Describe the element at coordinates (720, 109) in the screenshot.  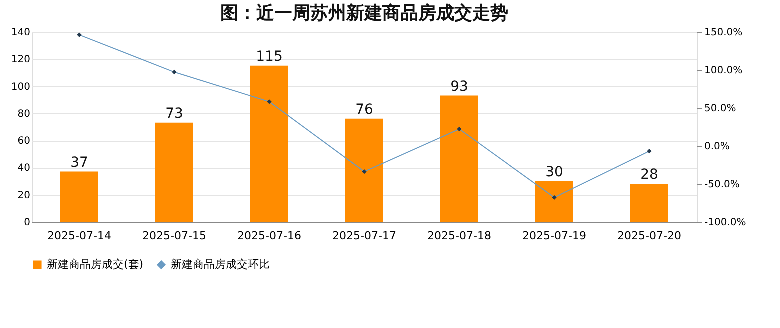
I see `y2-tick-label: 50.0%` at that location.